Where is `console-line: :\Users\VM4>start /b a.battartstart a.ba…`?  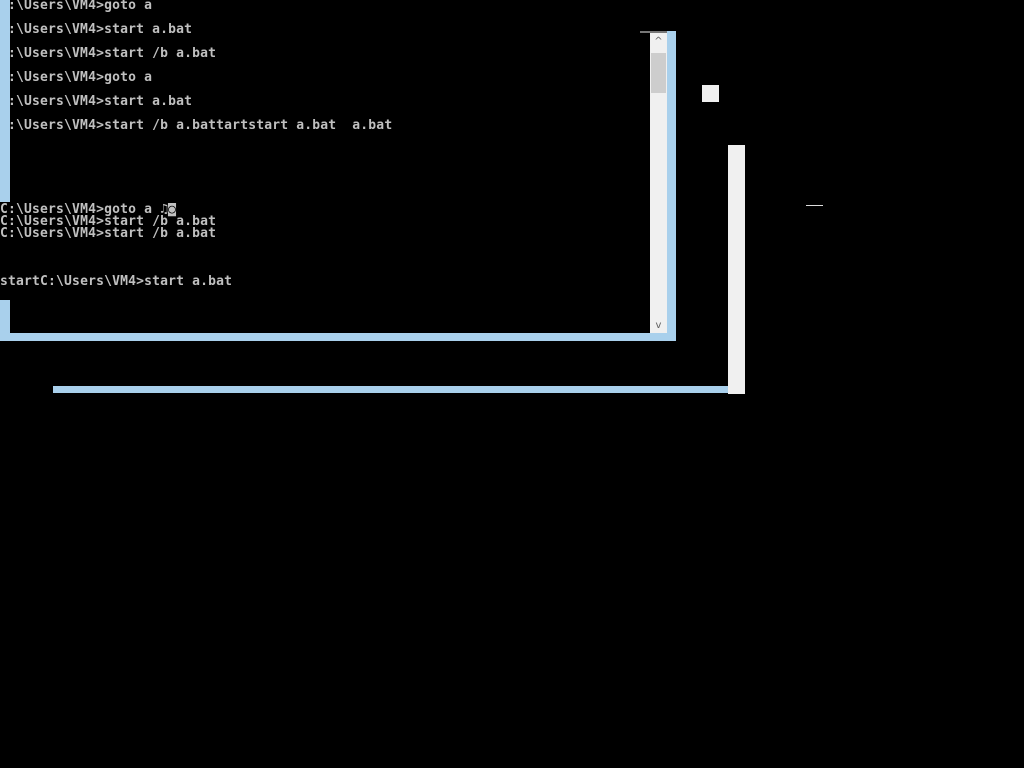 console-line: :\Users\VM4>start /b a.battartstart a.ba… is located at coordinates (200, 125).